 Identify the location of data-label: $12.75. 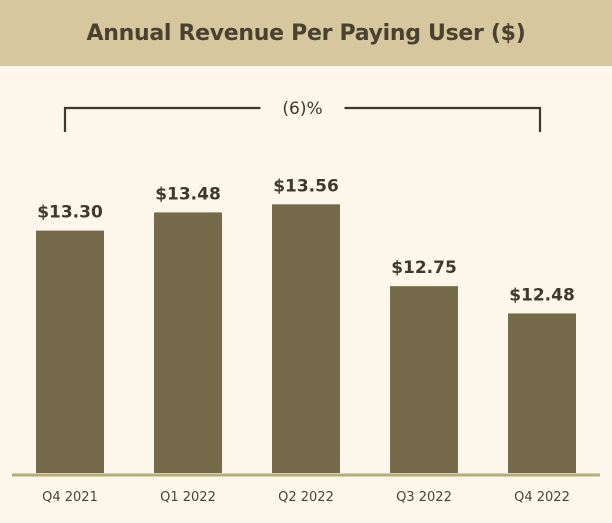
(424, 268).